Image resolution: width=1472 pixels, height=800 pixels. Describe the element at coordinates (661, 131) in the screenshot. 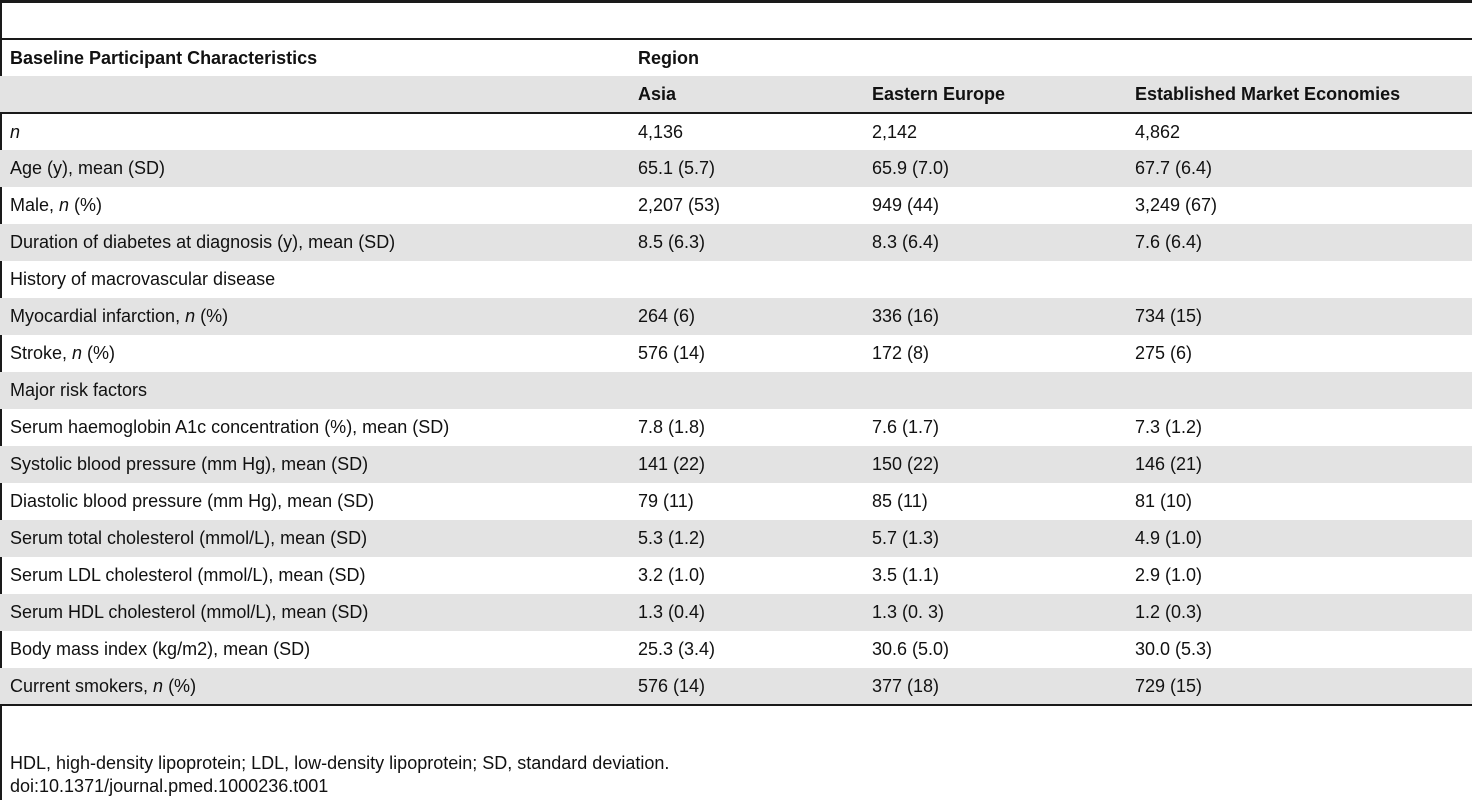

I see `cell-value: 4,136` at that location.